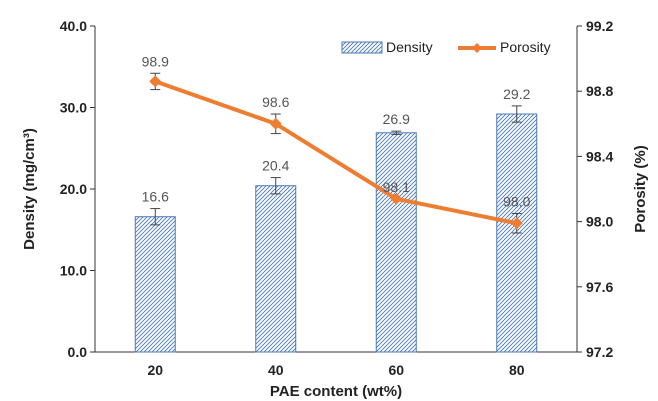  Describe the element at coordinates (396, 370) in the screenshot. I see `x-tick-label: 60` at that location.